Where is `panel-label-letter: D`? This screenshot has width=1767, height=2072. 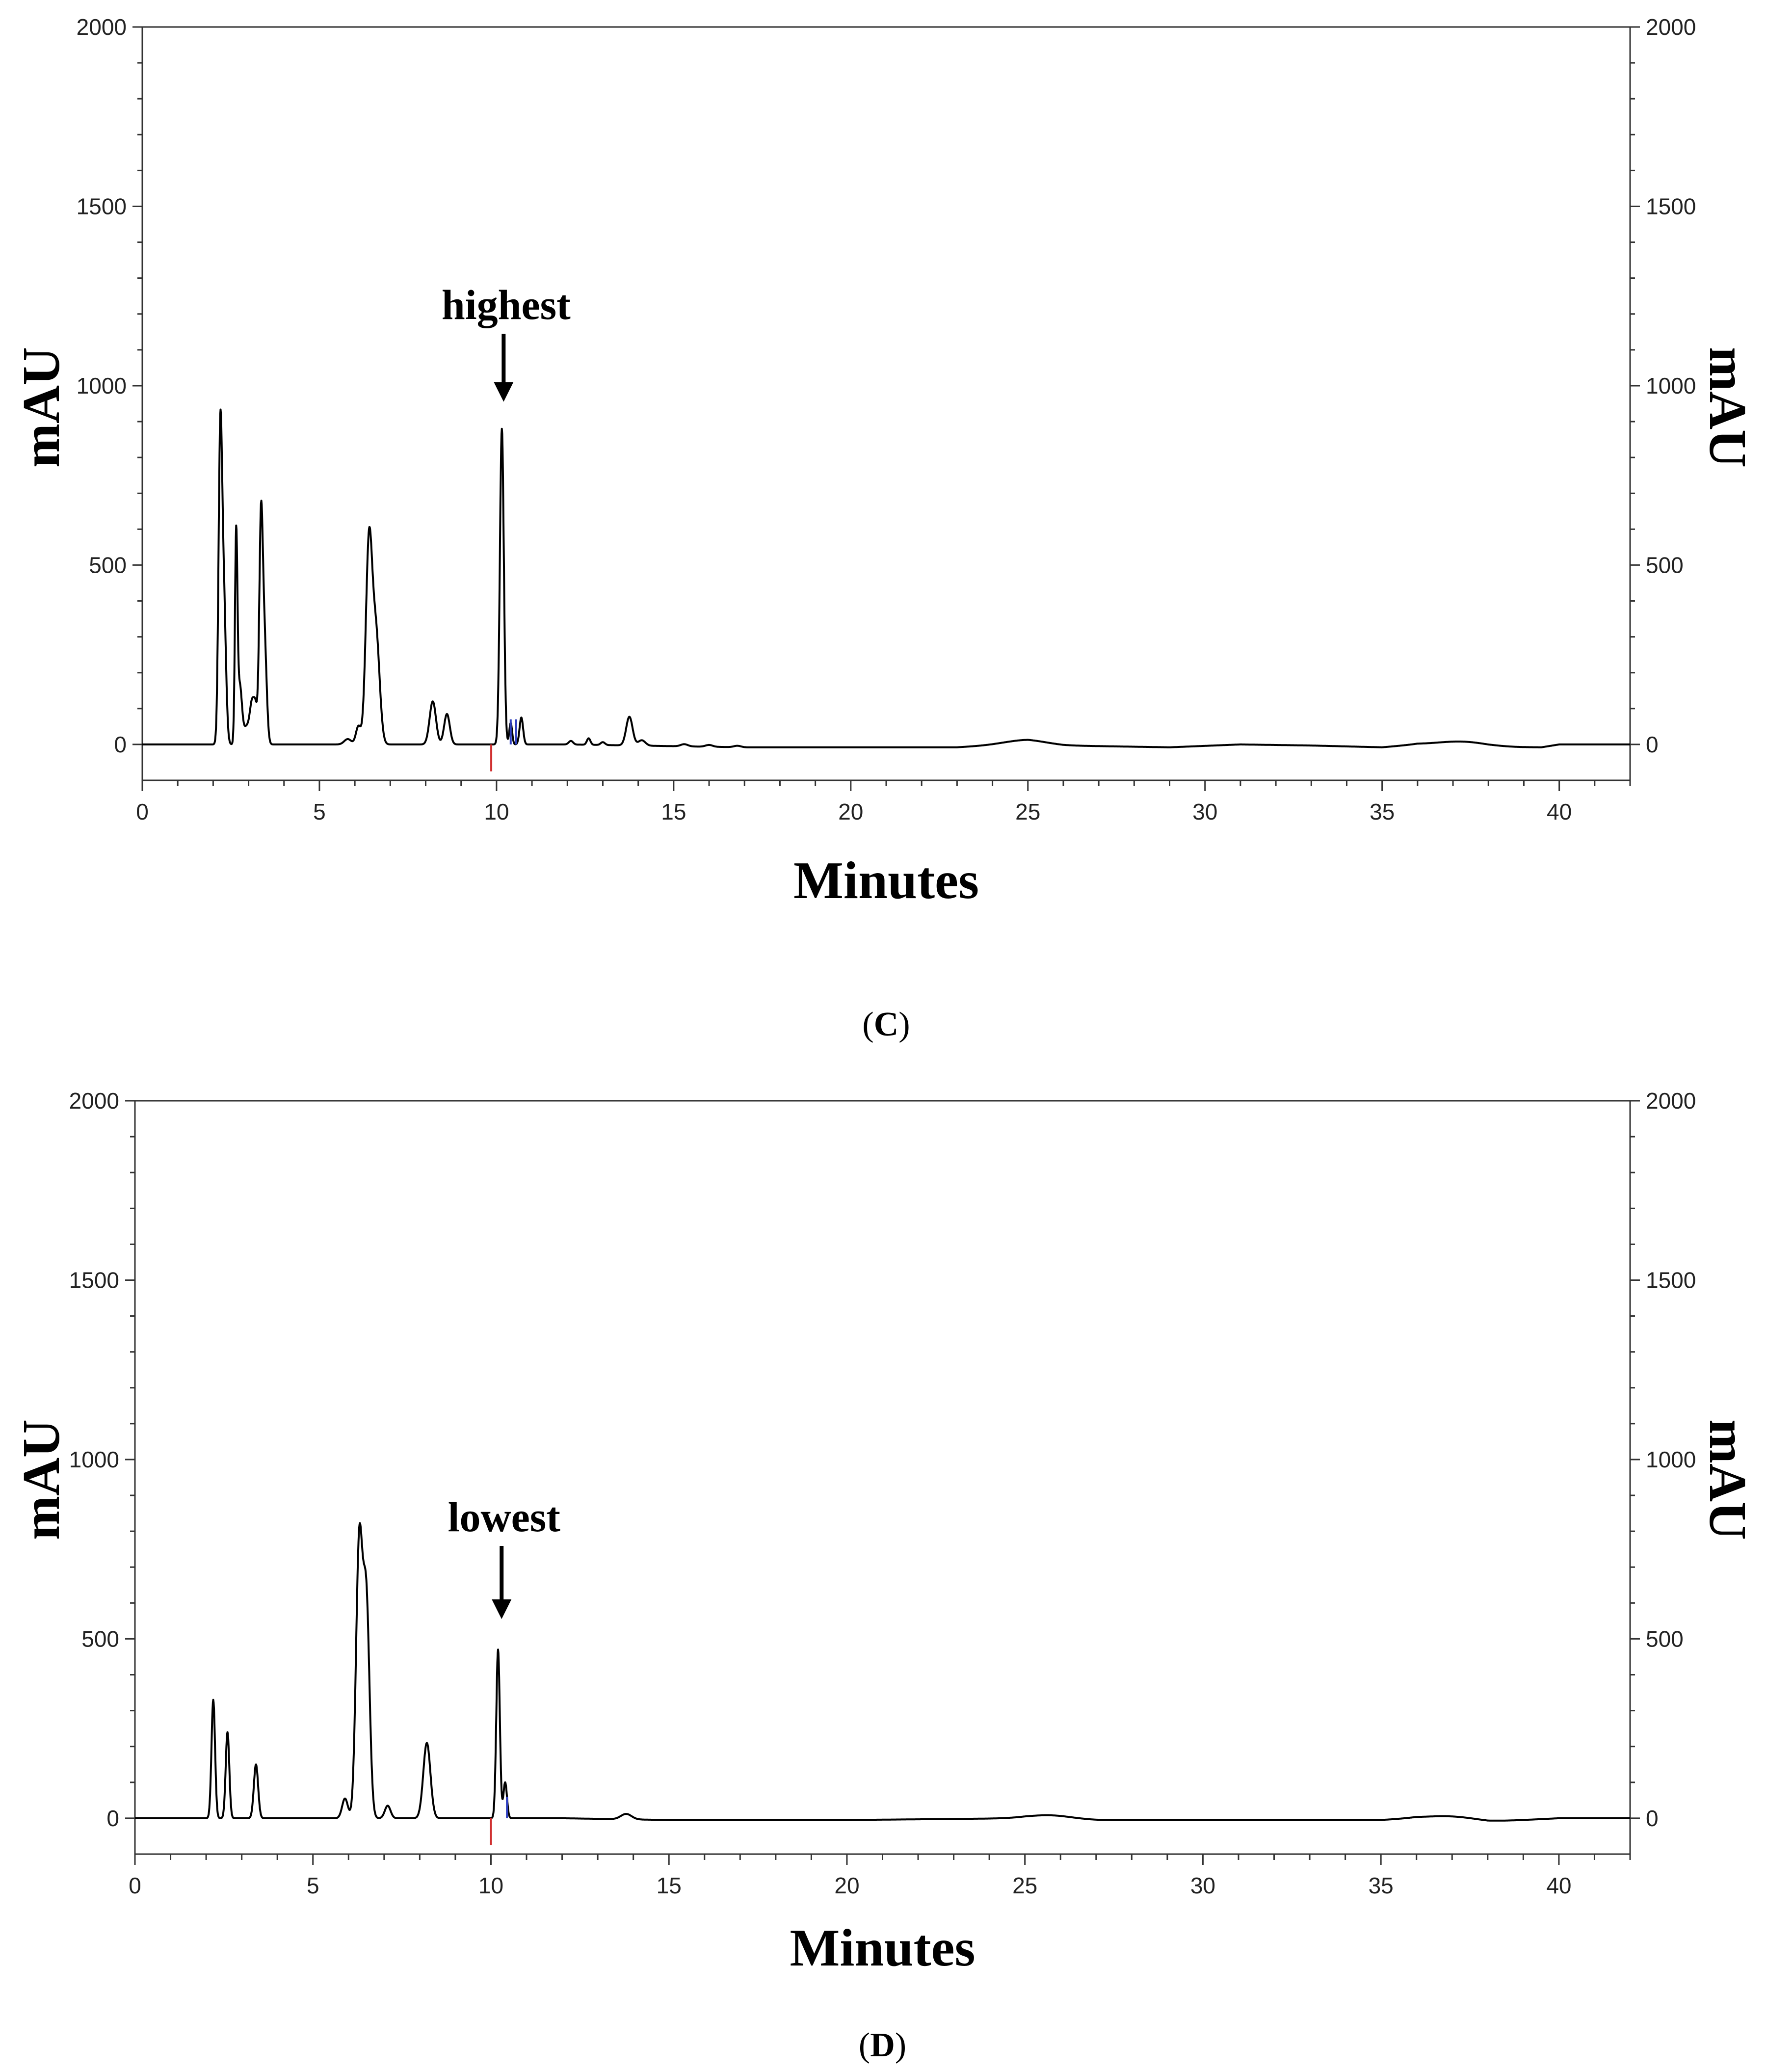 panel-label-letter: D is located at coordinates (882, 2045).